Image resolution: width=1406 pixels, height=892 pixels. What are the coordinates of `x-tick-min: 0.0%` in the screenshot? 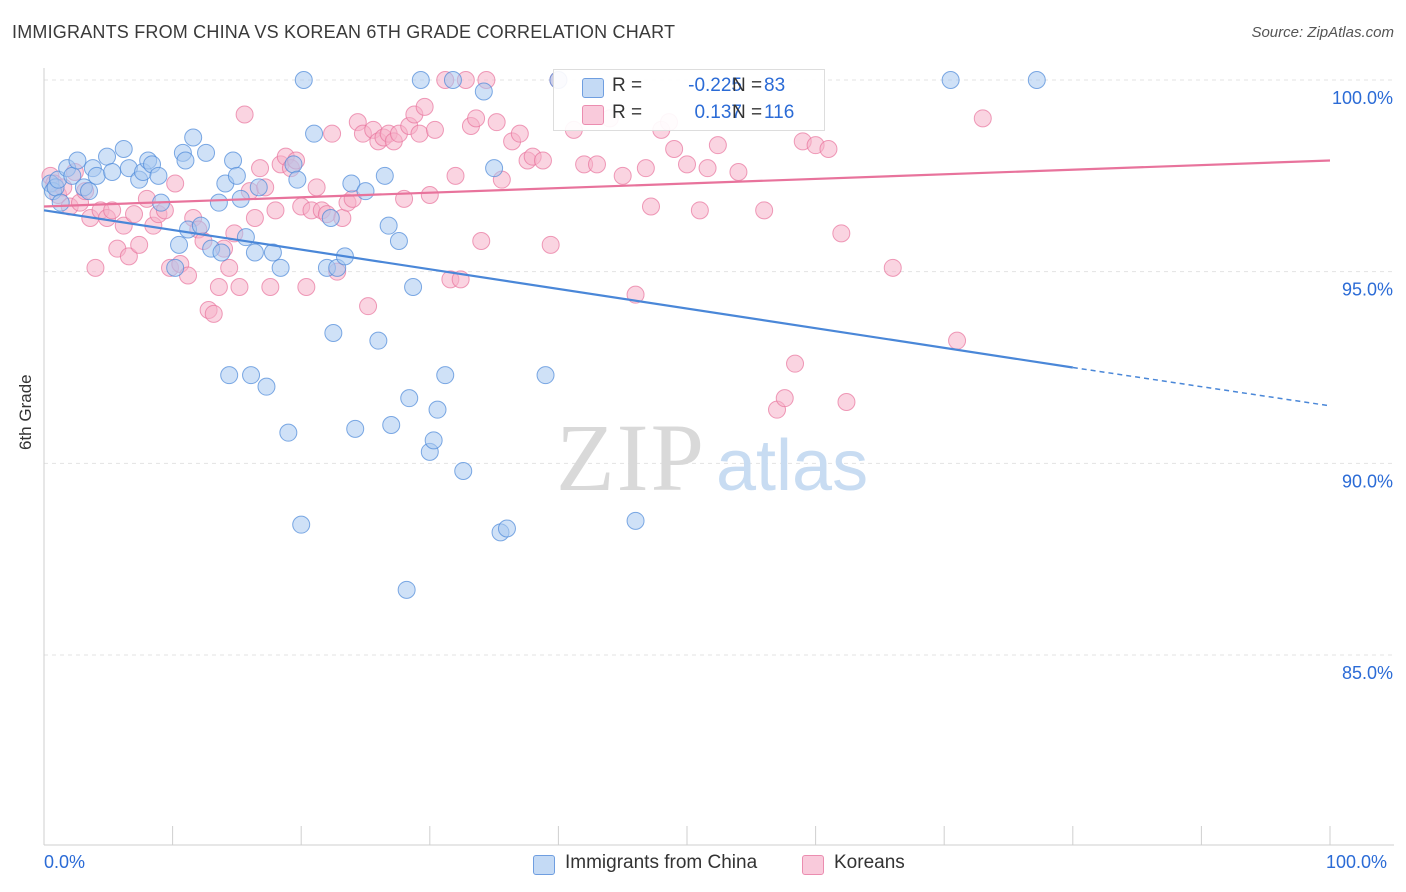 It's located at (65, 862).